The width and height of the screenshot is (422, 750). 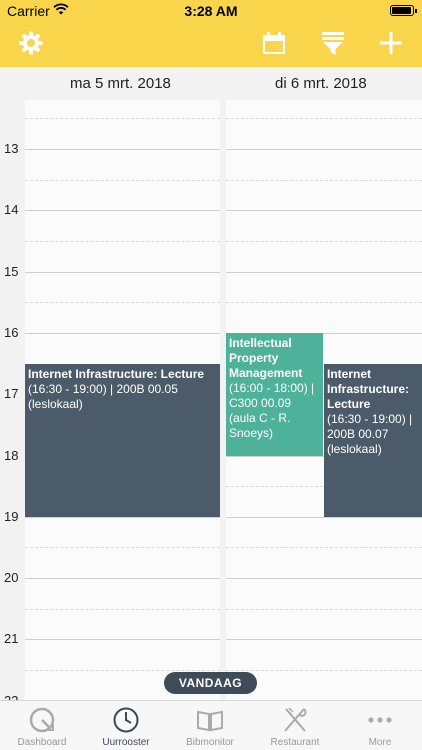 What do you see at coordinates (126, 720) in the screenshot?
I see `clock-icon` at bounding box center [126, 720].